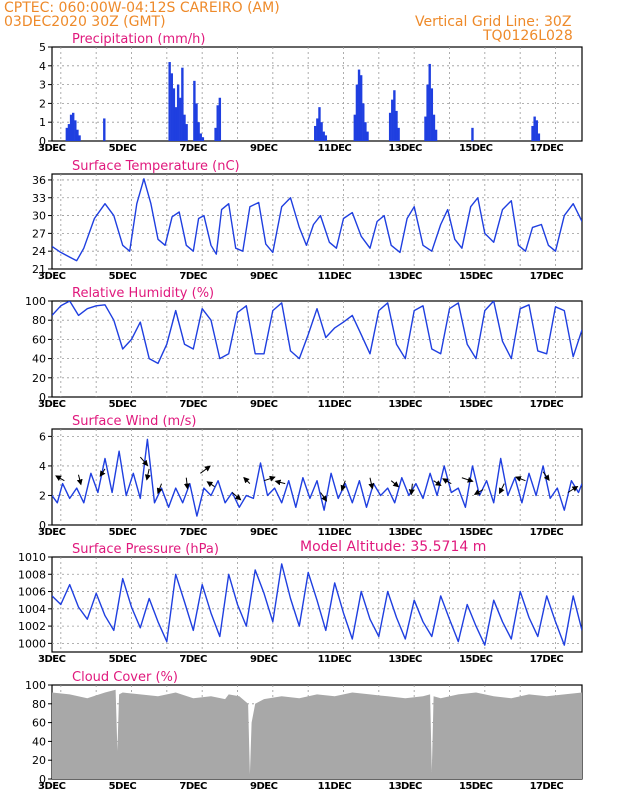 This screenshot has height=800, width=618. I want to click on date-header: 03DEC2020 30Z (GMT), so click(85, 22).